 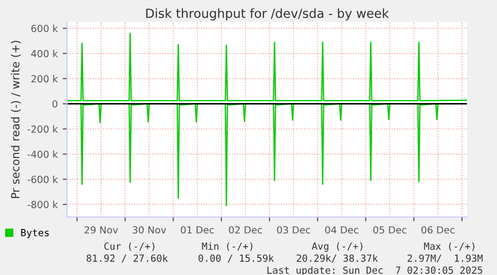 I want to click on chart-title: Disk throughput for /dev/sda - by week, so click(x=267, y=14).